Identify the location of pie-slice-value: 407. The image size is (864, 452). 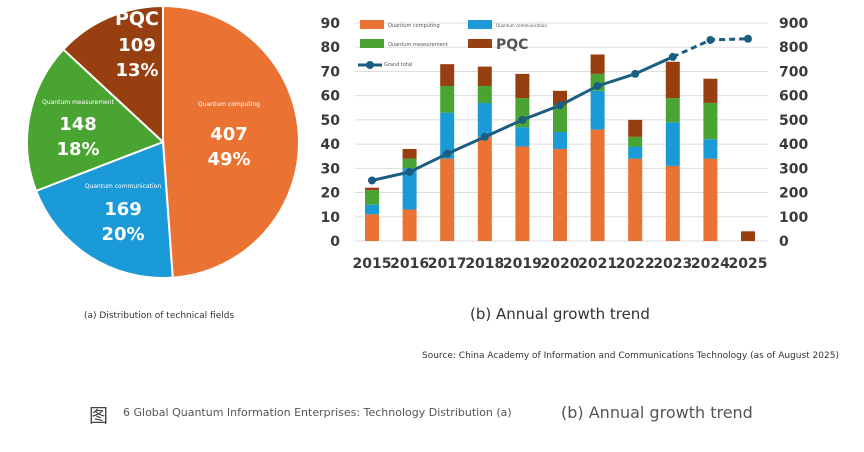
(229, 134).